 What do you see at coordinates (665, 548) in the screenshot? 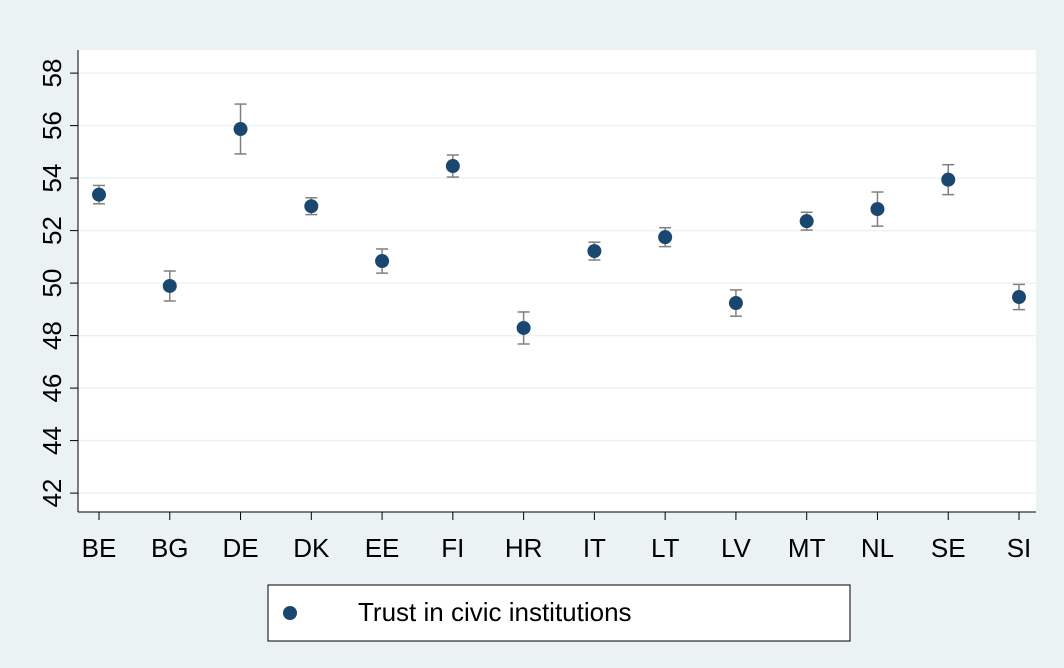
I see `x-tick-label: LT` at bounding box center [665, 548].